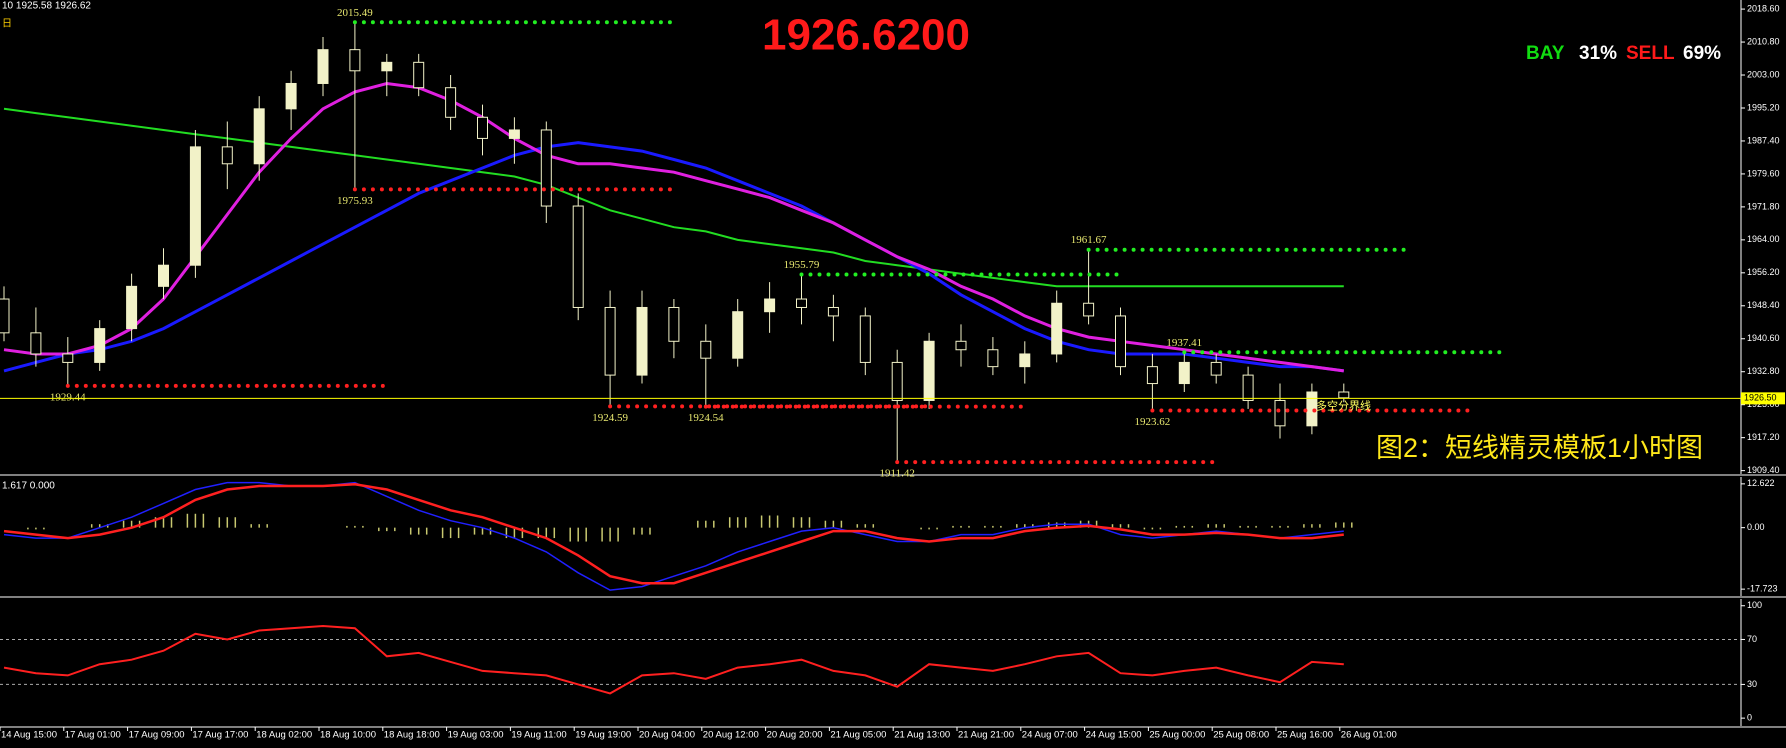 Image resolution: width=1786 pixels, height=748 pixels. Describe the element at coordinates (1763, 107) in the screenshot. I see `y-tick-label: 1995.20` at that location.